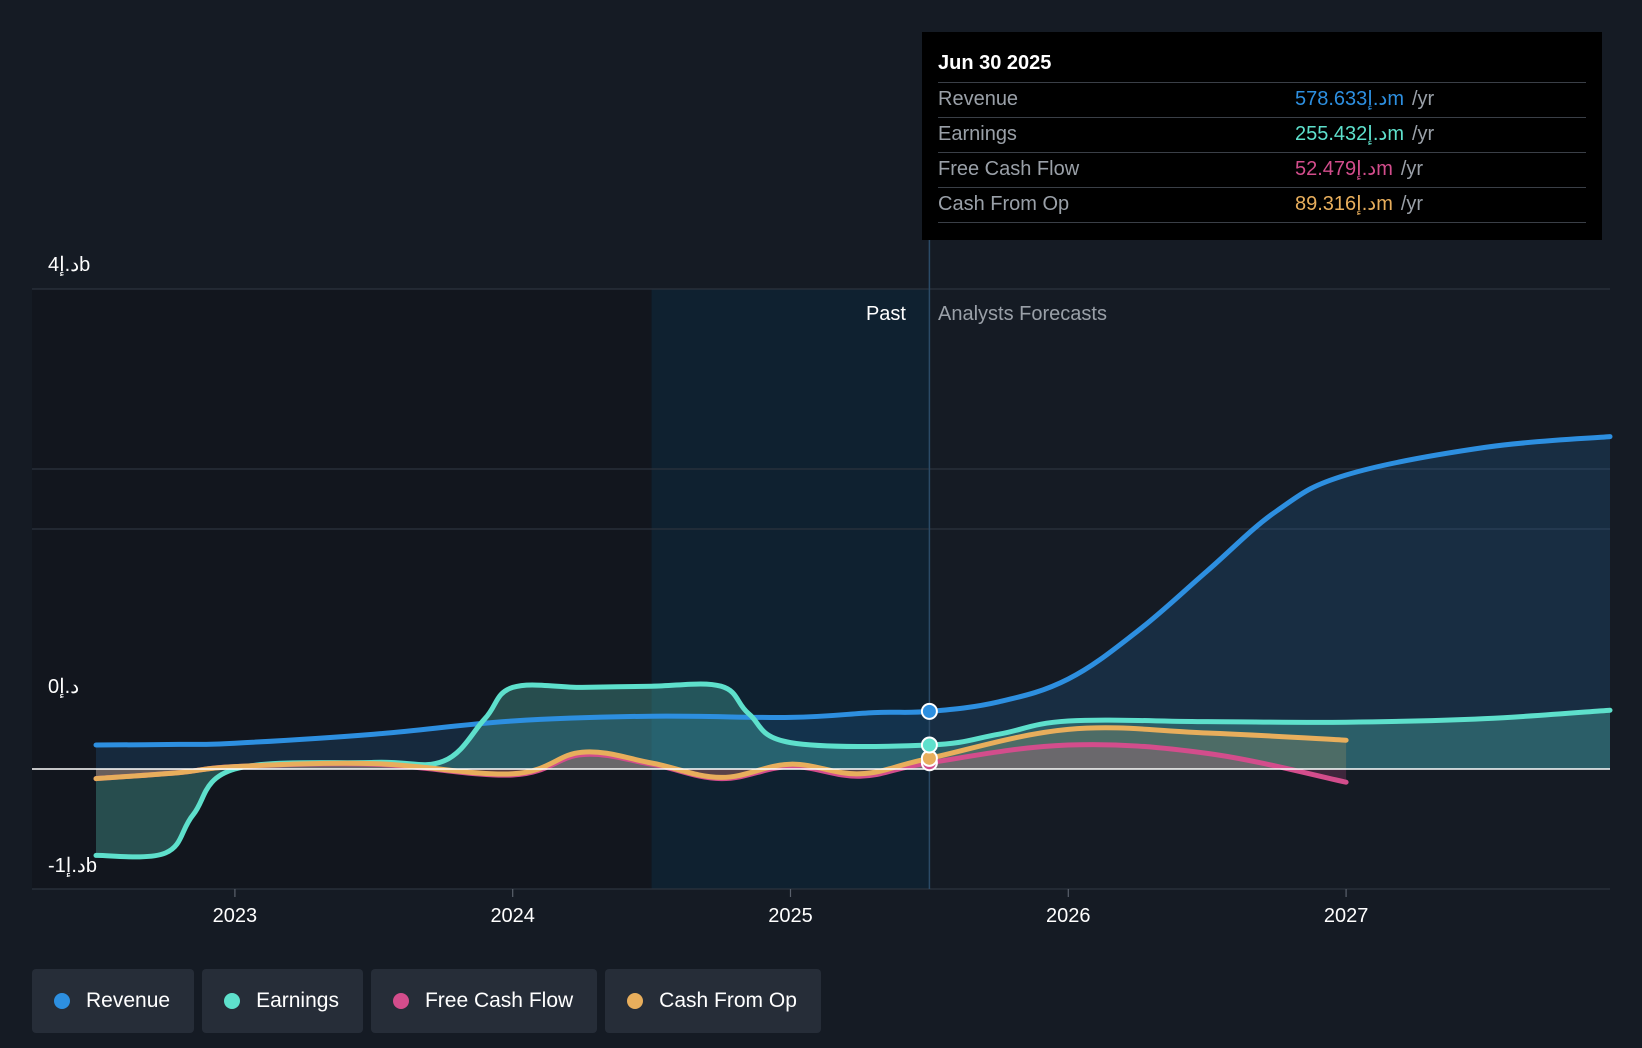 The image size is (1642, 1048). What do you see at coordinates (1022, 314) in the screenshot?
I see `forecast-label: Analysts Forecasts` at bounding box center [1022, 314].